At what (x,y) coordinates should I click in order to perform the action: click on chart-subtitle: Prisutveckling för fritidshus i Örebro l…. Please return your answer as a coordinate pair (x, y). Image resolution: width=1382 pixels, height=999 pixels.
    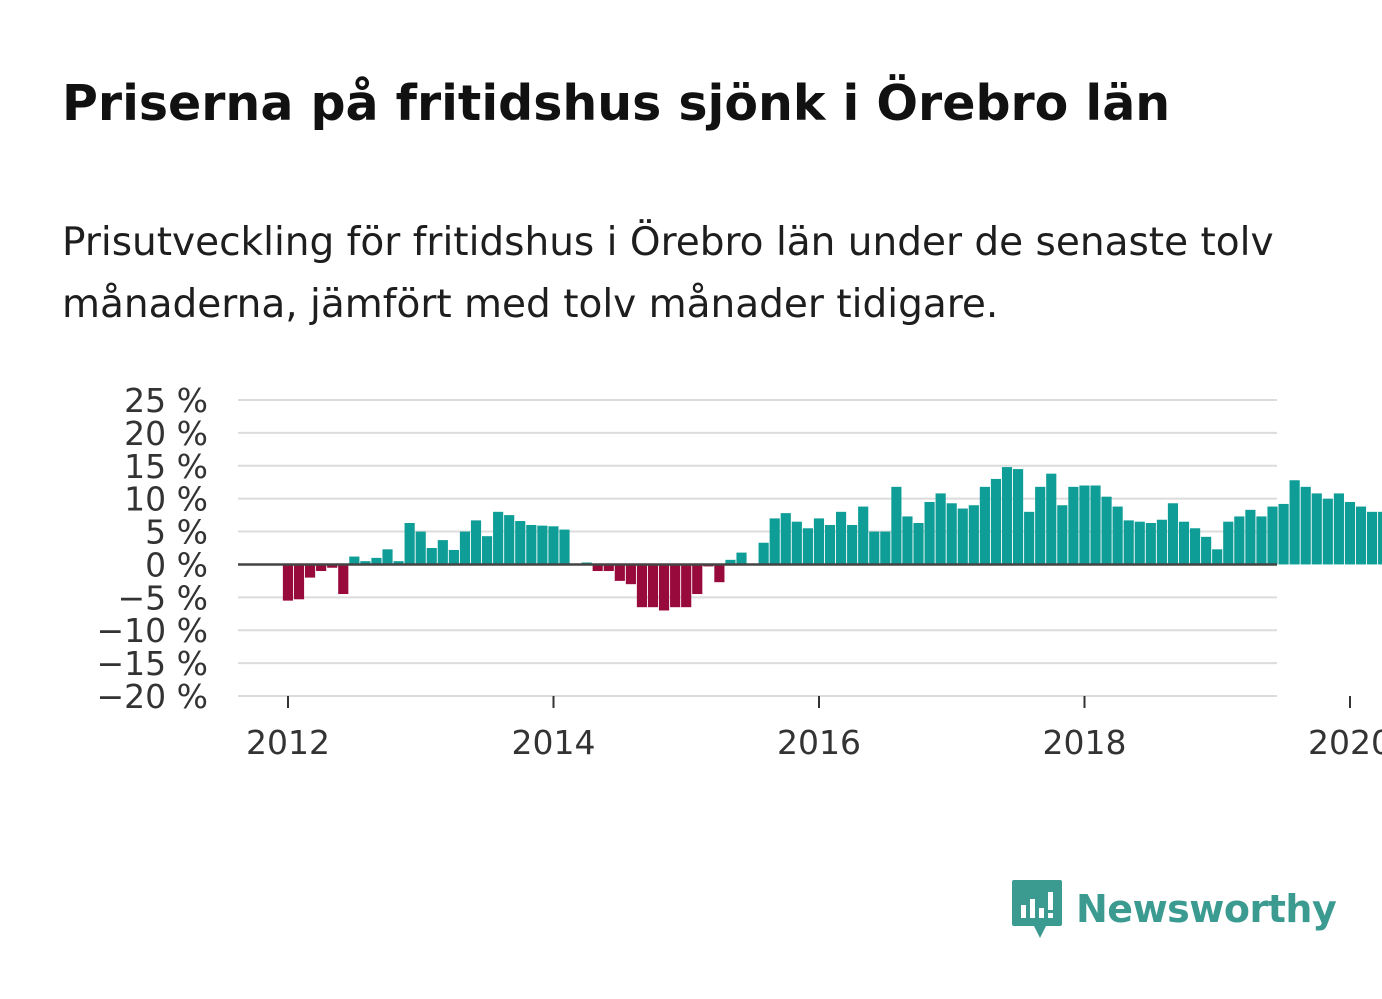
    Looking at the image, I should click on (668, 273).